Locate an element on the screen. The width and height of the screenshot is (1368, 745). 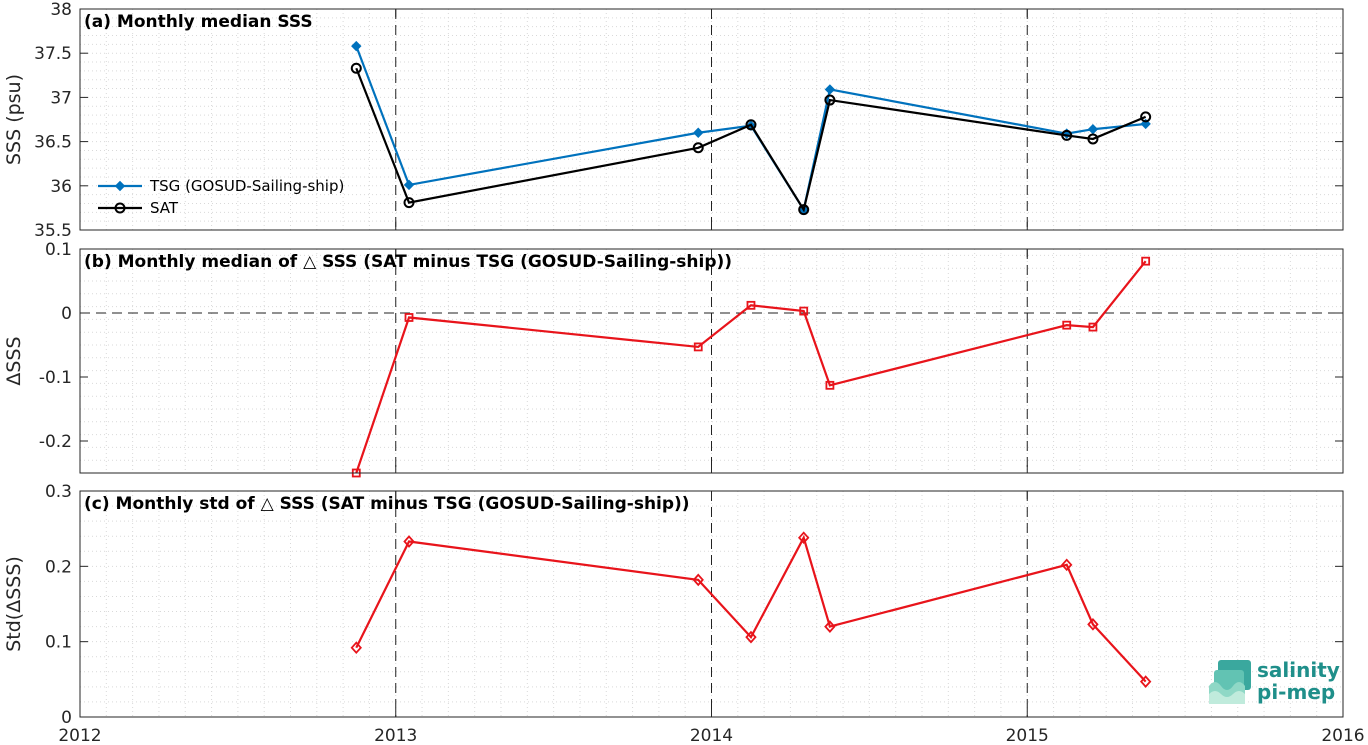
x-tick-label: 2014 is located at coordinates (711, 735).